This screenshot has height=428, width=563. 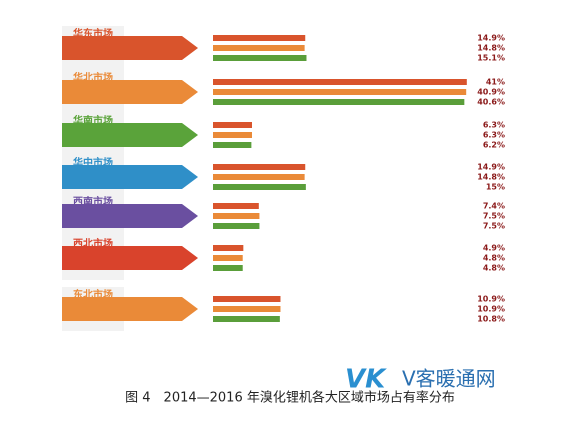 What do you see at coordinates (93, 77) in the screenshot?
I see `category-label: 华北市场` at bounding box center [93, 77].